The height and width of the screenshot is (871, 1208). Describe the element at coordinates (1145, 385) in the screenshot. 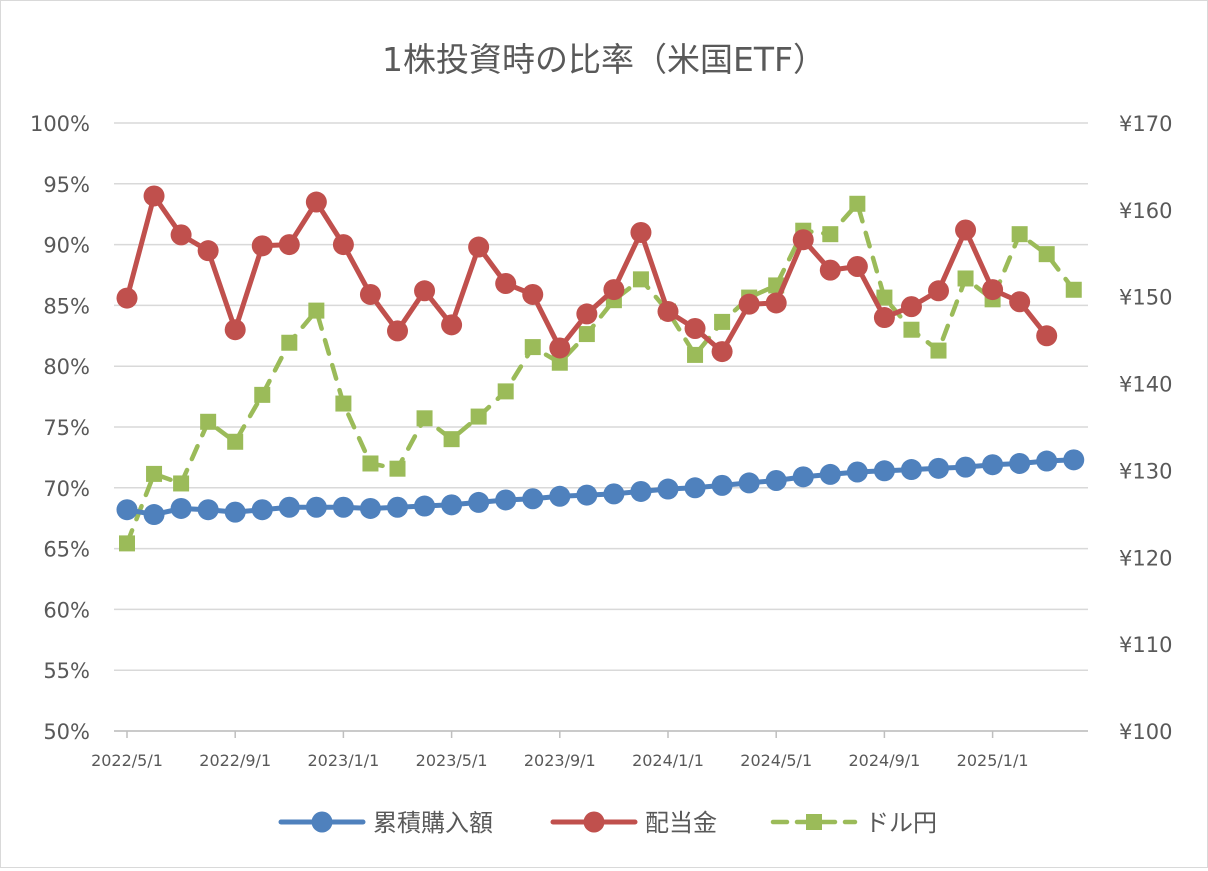

I see `y-right-tick-label: ¥140` at that location.